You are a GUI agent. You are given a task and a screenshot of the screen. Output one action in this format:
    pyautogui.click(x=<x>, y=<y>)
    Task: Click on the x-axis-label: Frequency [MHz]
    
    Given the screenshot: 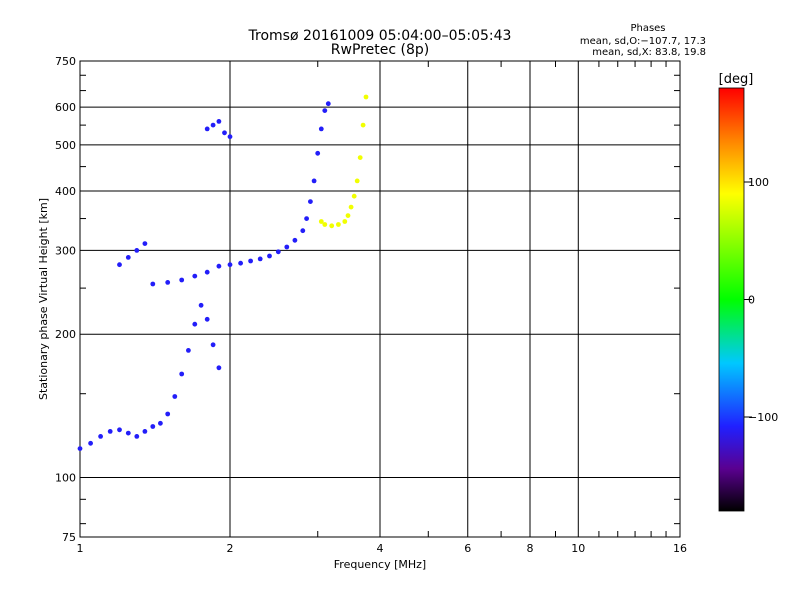 What is the action you would take?
    pyautogui.click(x=380, y=564)
    